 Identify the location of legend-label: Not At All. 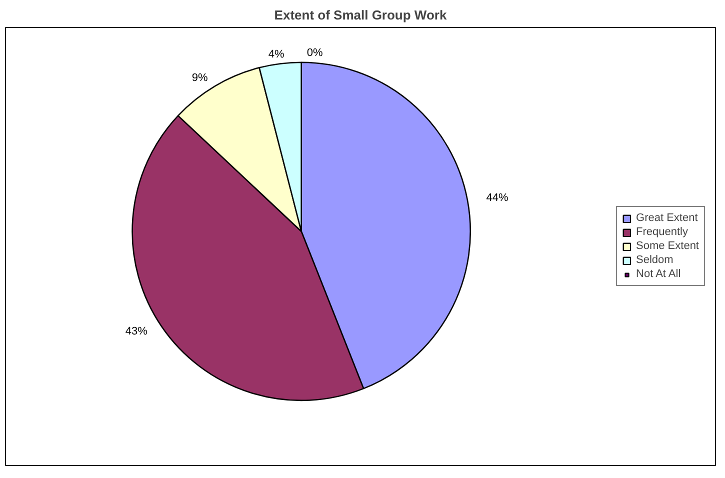
(658, 274).